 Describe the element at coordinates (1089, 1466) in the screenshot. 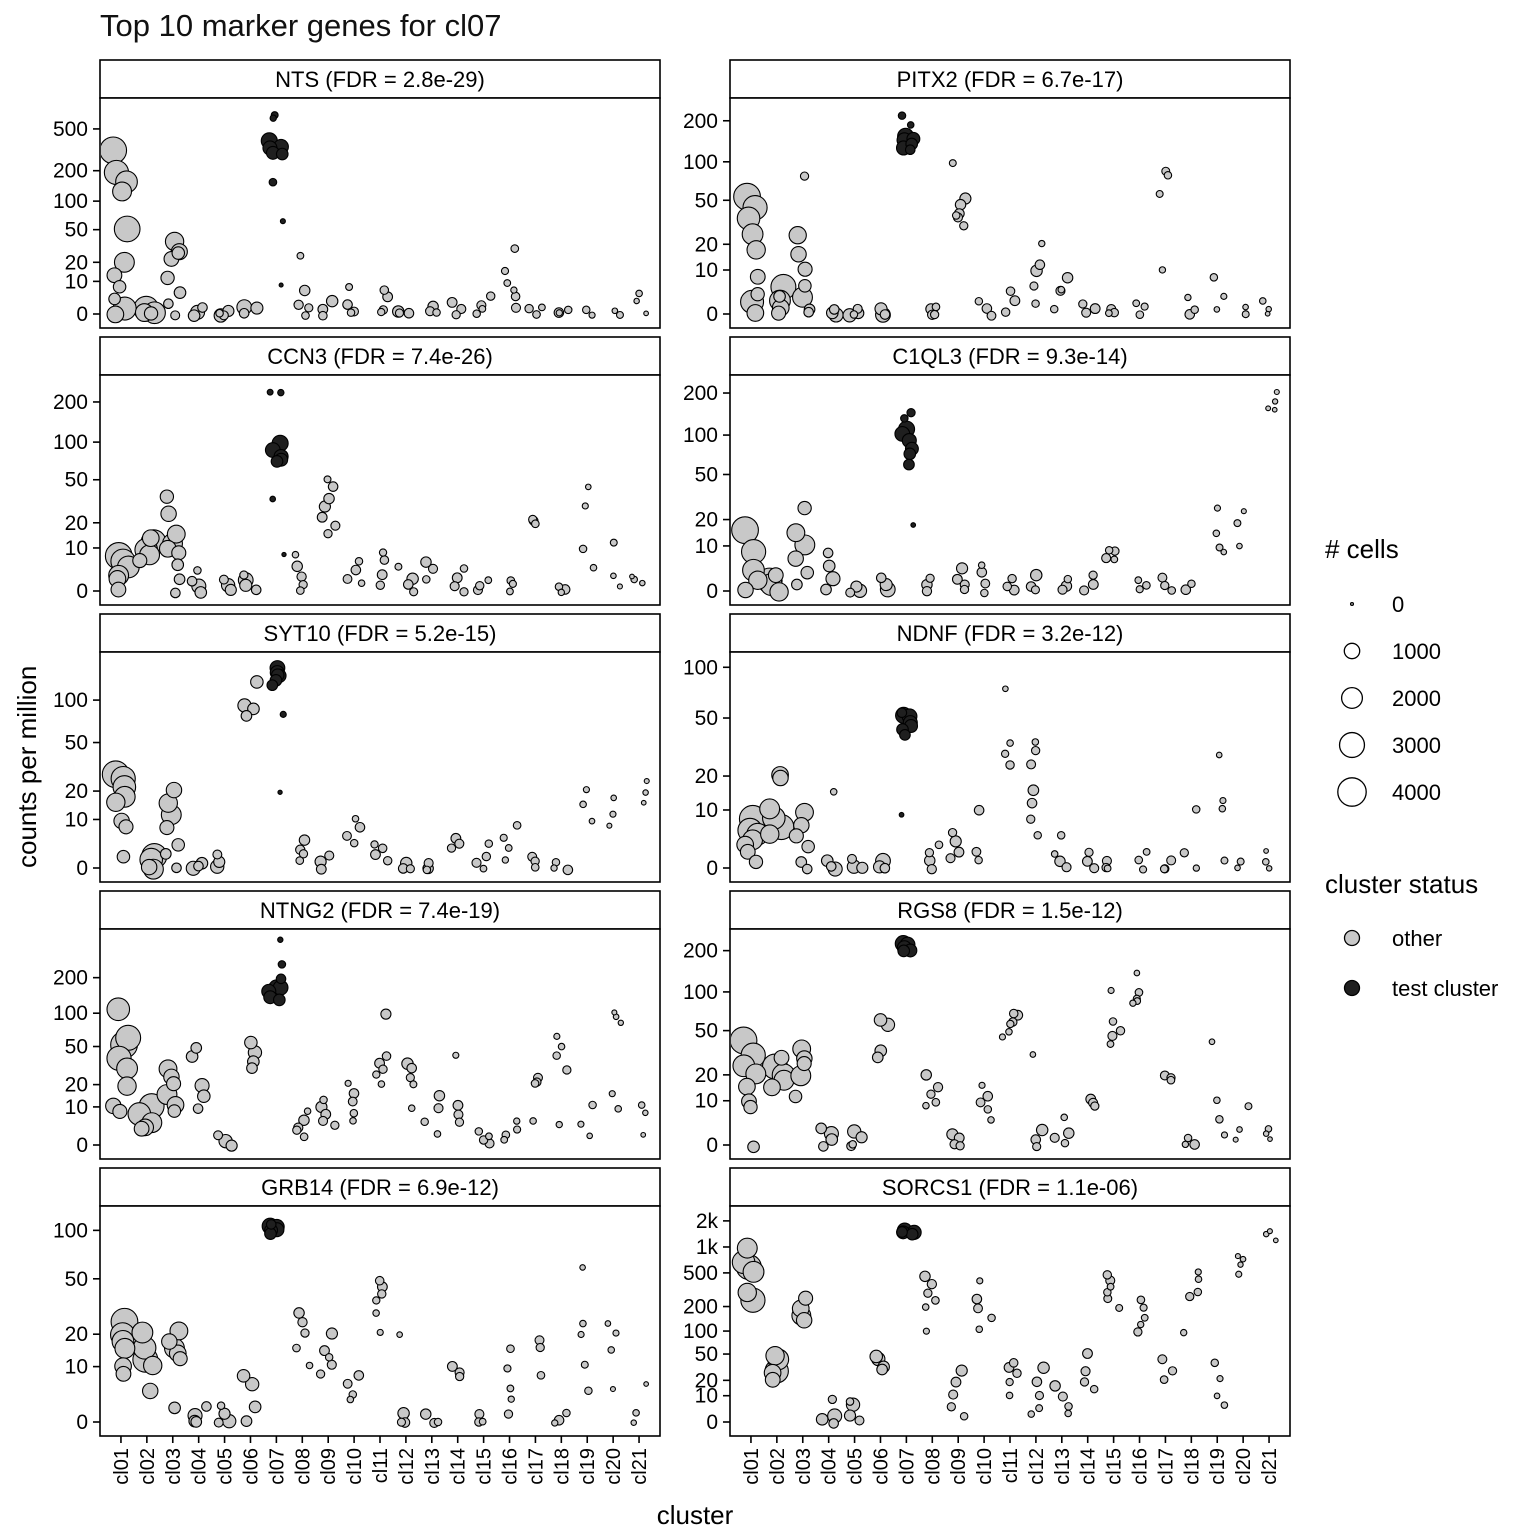

I see `x-tick-label: cl14` at that location.